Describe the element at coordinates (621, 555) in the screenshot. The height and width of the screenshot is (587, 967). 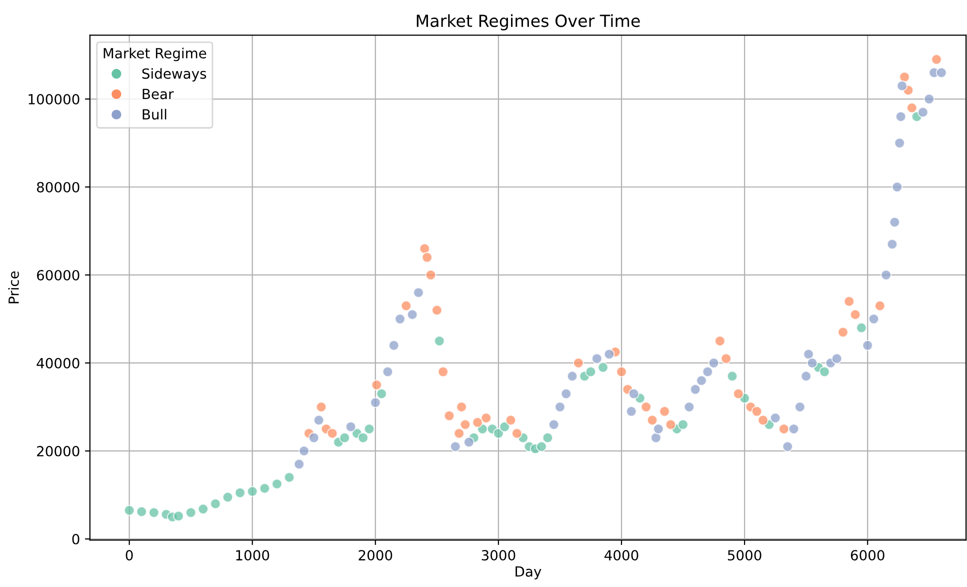
I see `x-tick-label: 4000` at that location.